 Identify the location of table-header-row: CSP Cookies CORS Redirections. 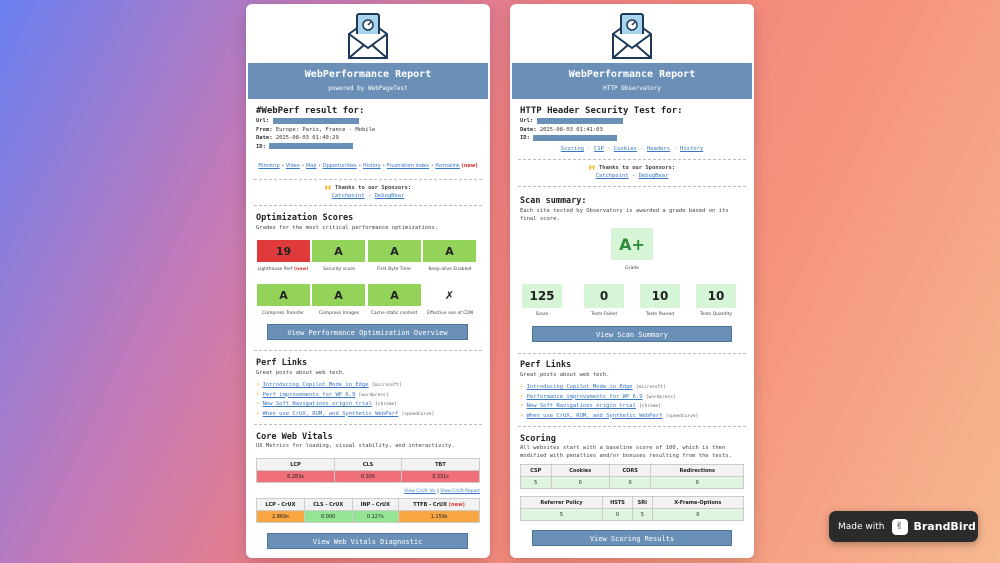
(632, 470).